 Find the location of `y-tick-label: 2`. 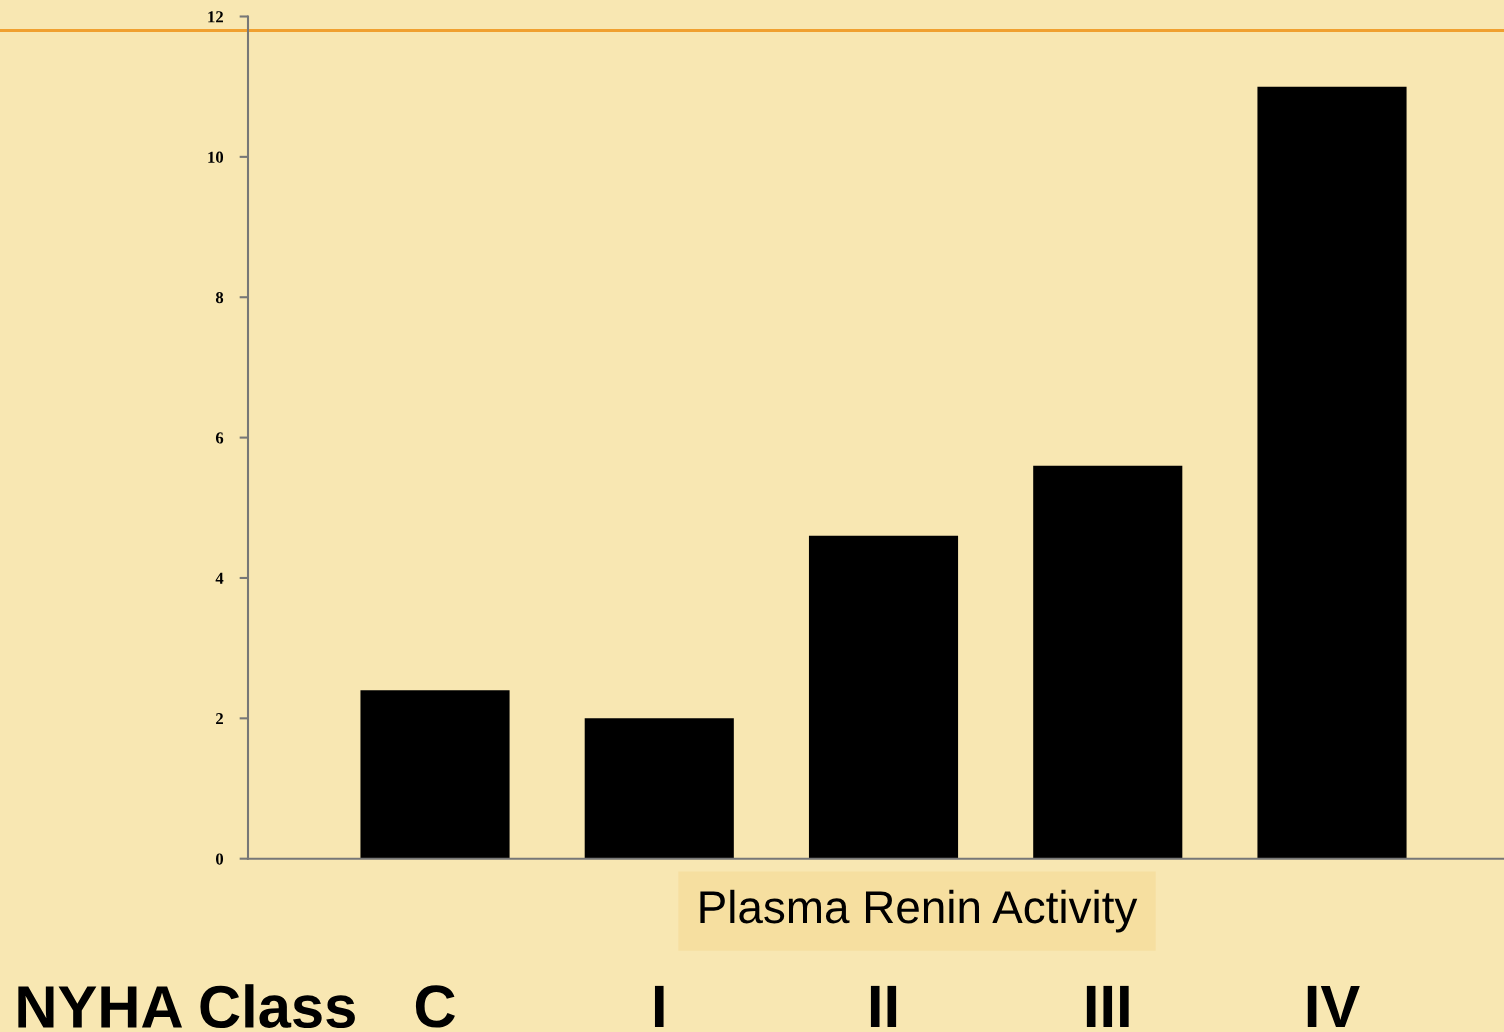

y-tick-label: 2 is located at coordinates (219, 719).